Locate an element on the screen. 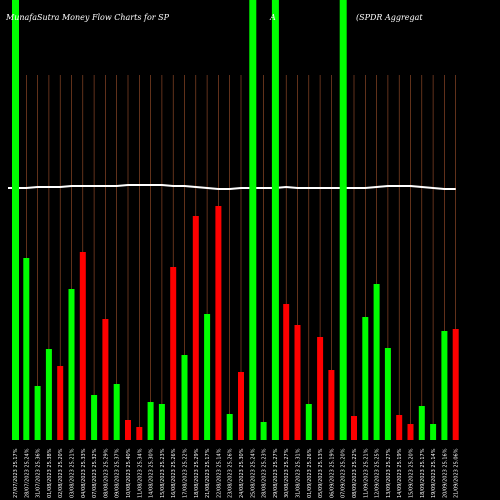 The image size is (500, 500). x-tick-label: 28/08/2023 25.23% is located at coordinates (265, 473).